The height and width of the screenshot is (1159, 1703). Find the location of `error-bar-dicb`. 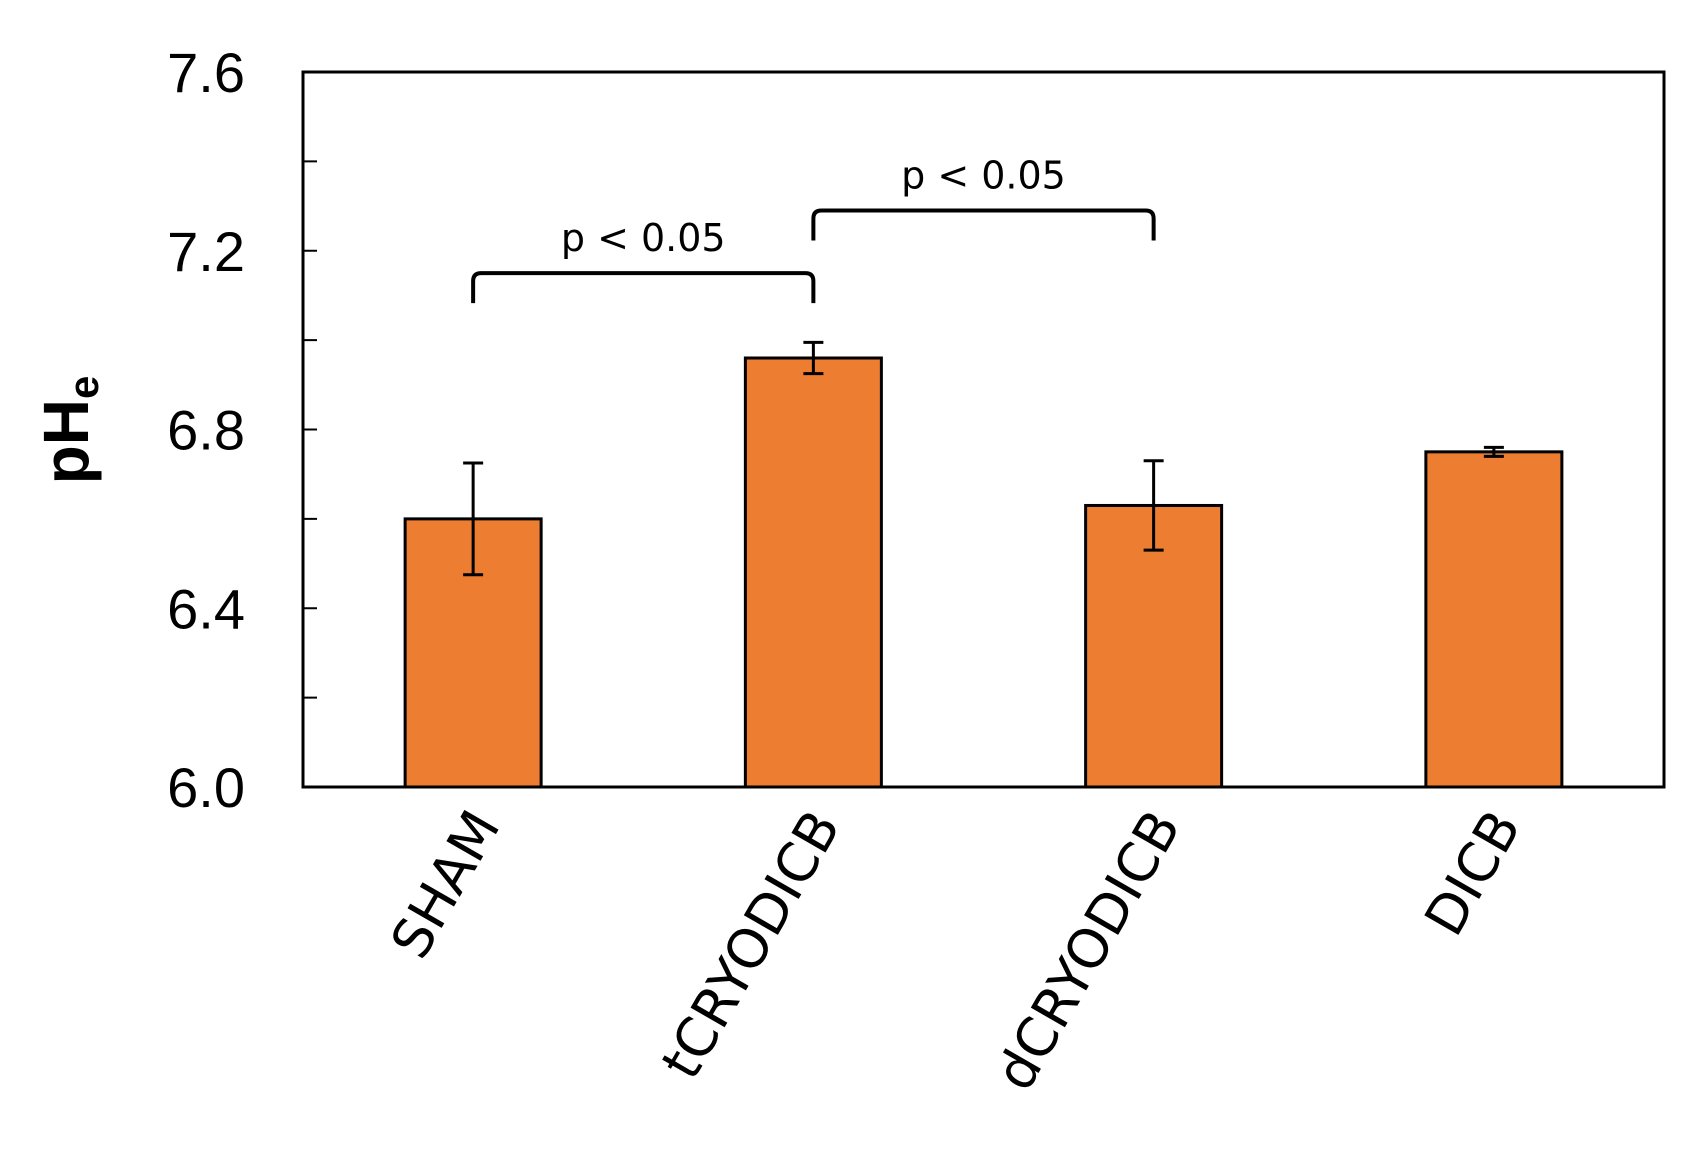

error-bar-dicb is located at coordinates (1493, 451).